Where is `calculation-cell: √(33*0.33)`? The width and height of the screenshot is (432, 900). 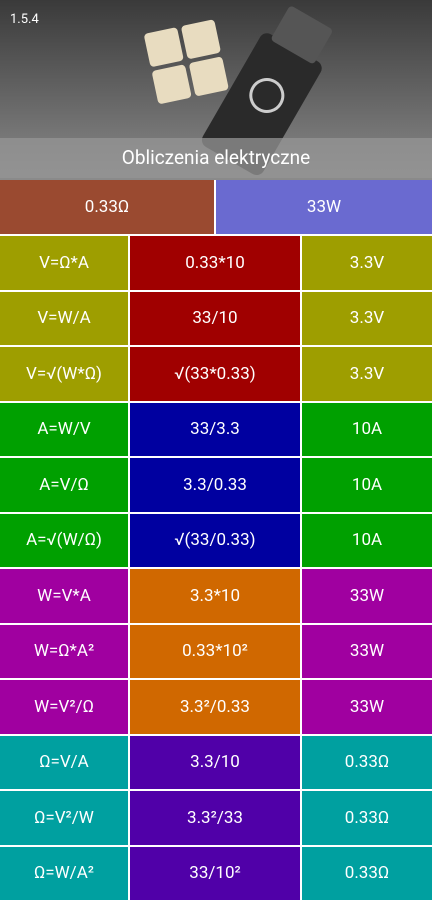
calculation-cell: √(33*0.33) is located at coordinates (215, 374).